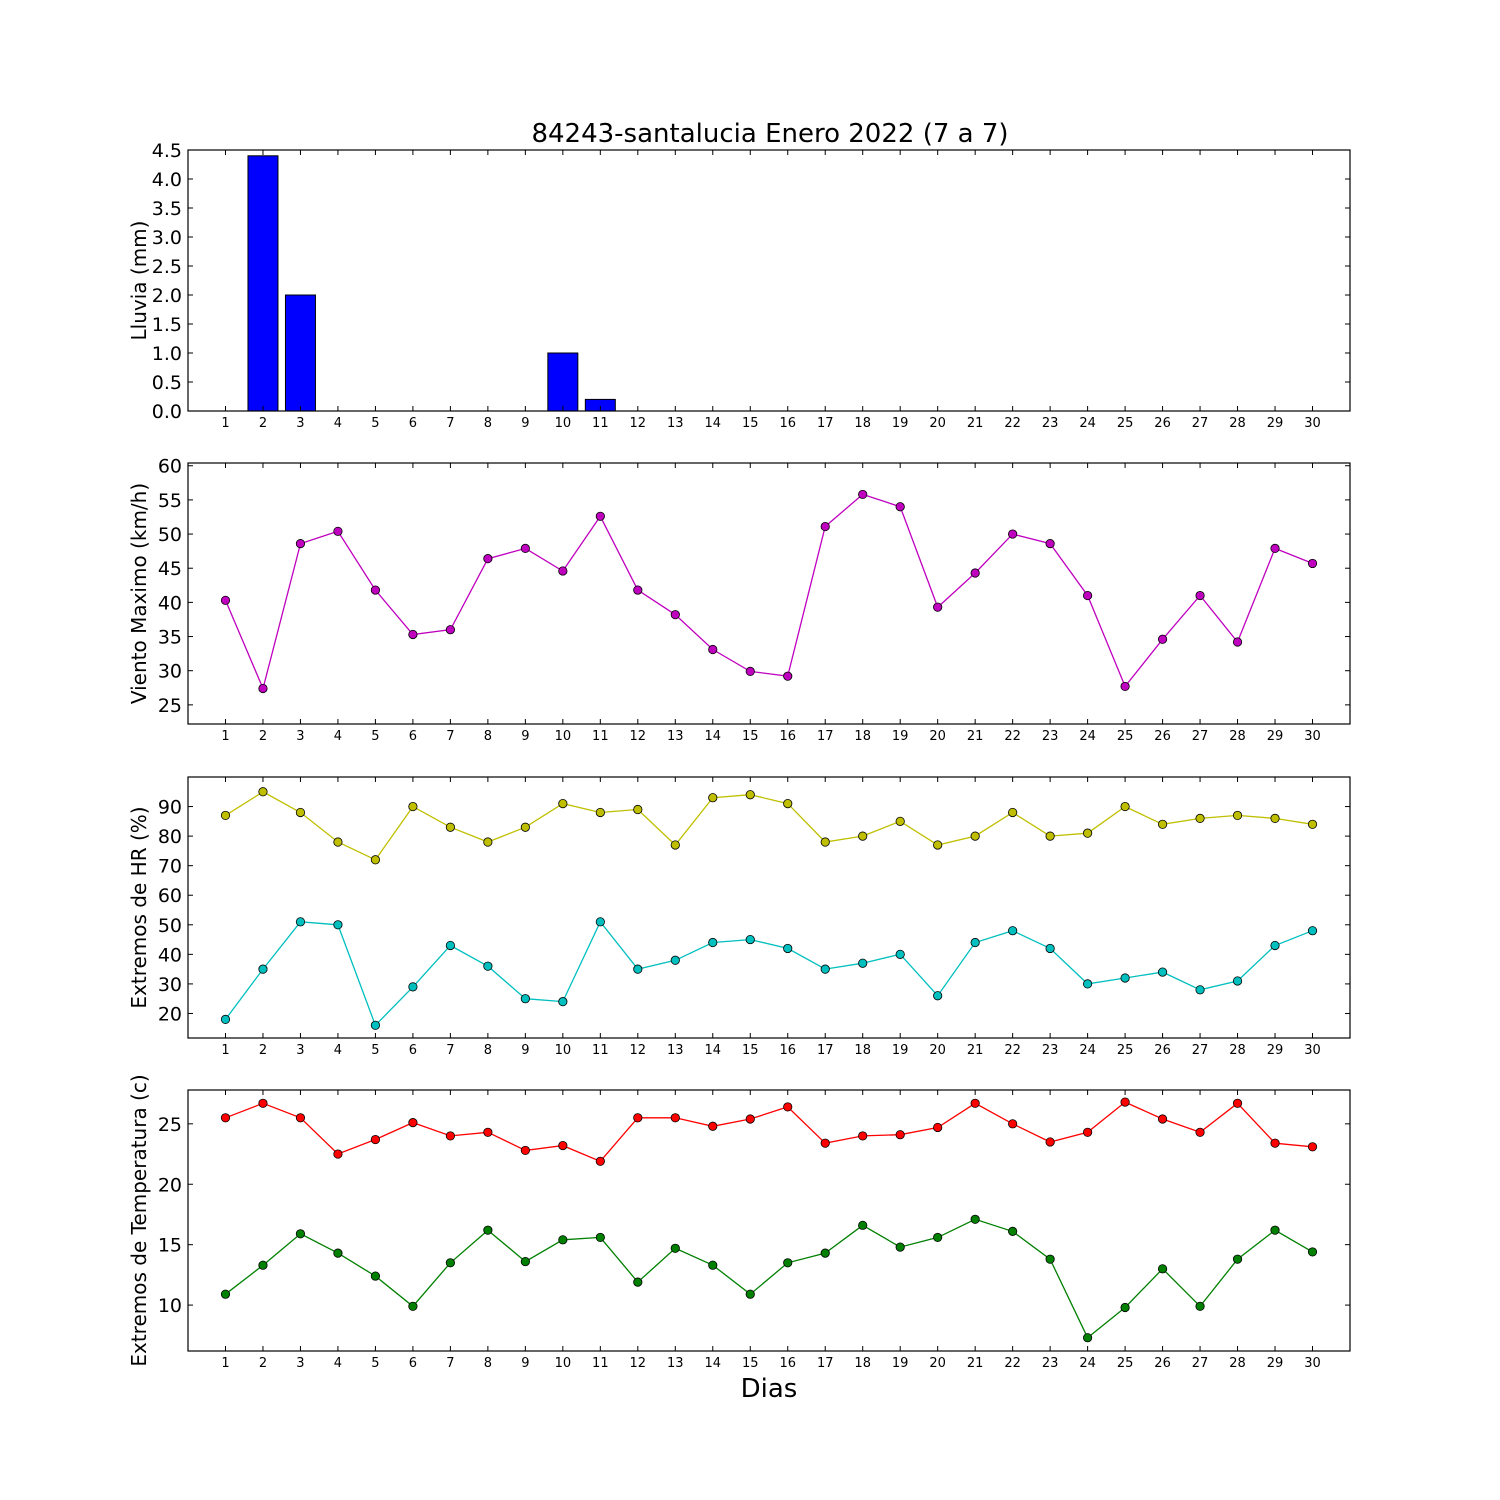  What do you see at coordinates (170, 867) in the screenshot?
I see `y-tick-label: 70` at bounding box center [170, 867].